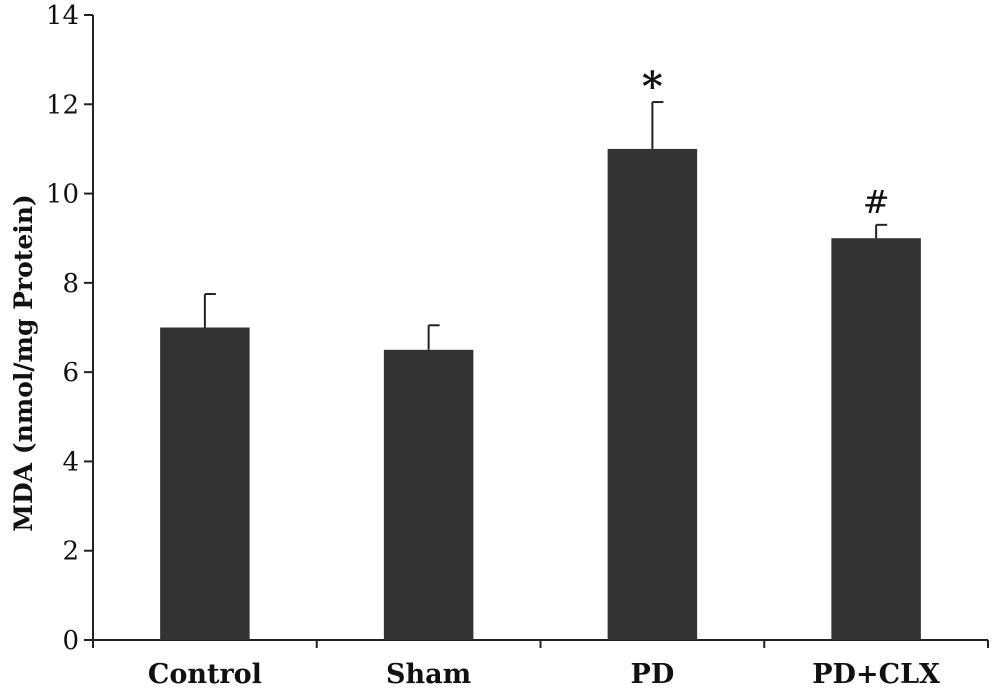 Image resolution: width=1000 pixels, height=693 pixels. I want to click on category-label: Sham, so click(428, 674).